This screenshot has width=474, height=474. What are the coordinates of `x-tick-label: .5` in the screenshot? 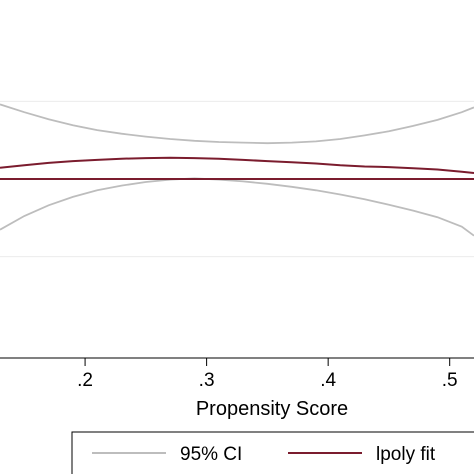 It's located at (450, 380).